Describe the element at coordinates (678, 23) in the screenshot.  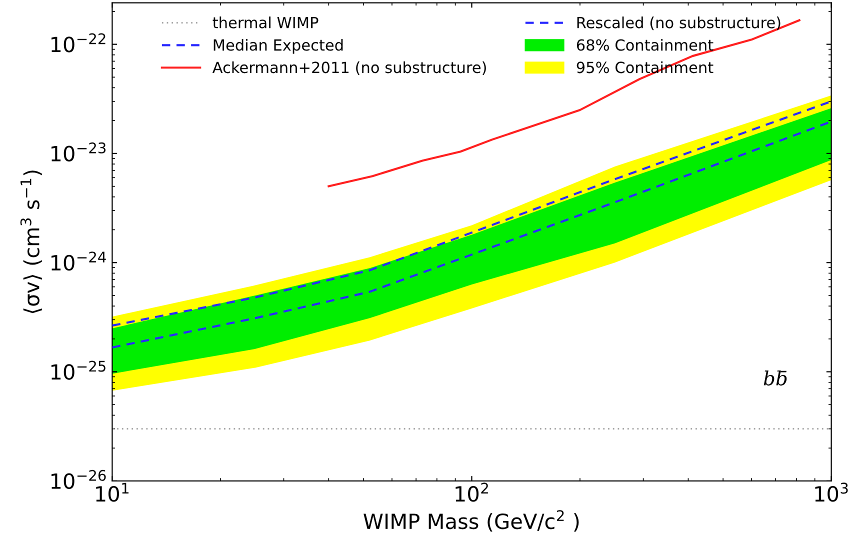
I see `legend-label: Rescaled (no substructure)` at that location.